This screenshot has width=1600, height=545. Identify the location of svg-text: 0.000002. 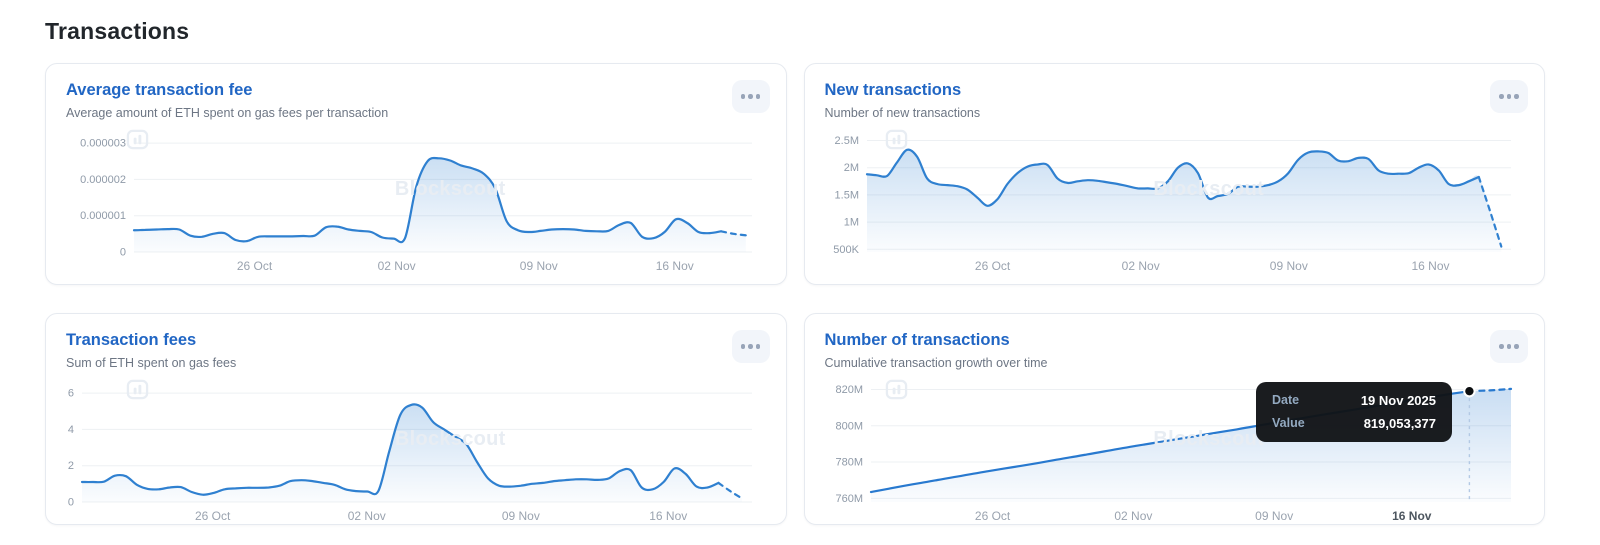
(103, 180).